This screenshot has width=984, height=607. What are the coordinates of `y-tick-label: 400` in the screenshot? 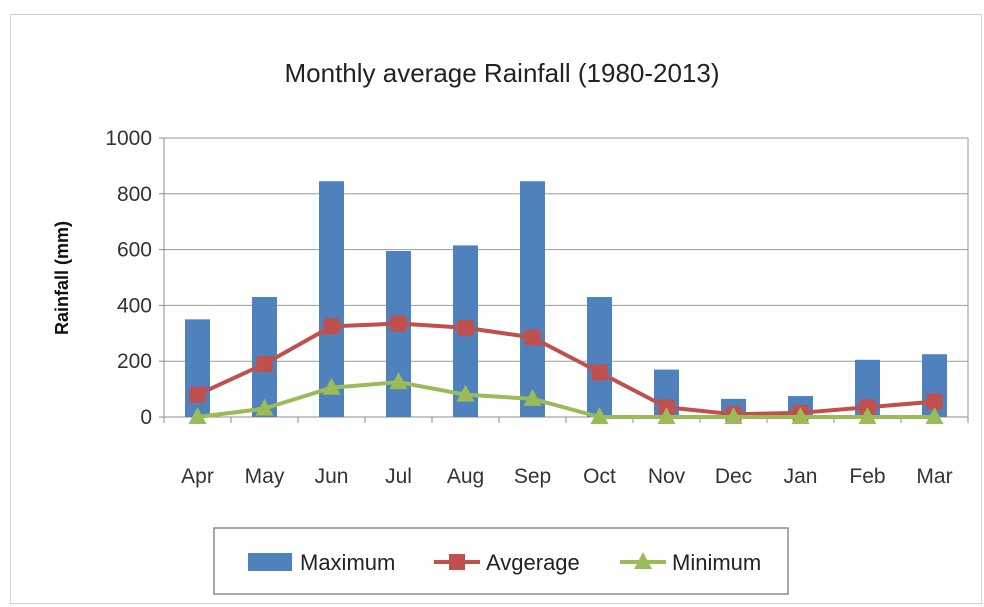 It's located at (134, 305).